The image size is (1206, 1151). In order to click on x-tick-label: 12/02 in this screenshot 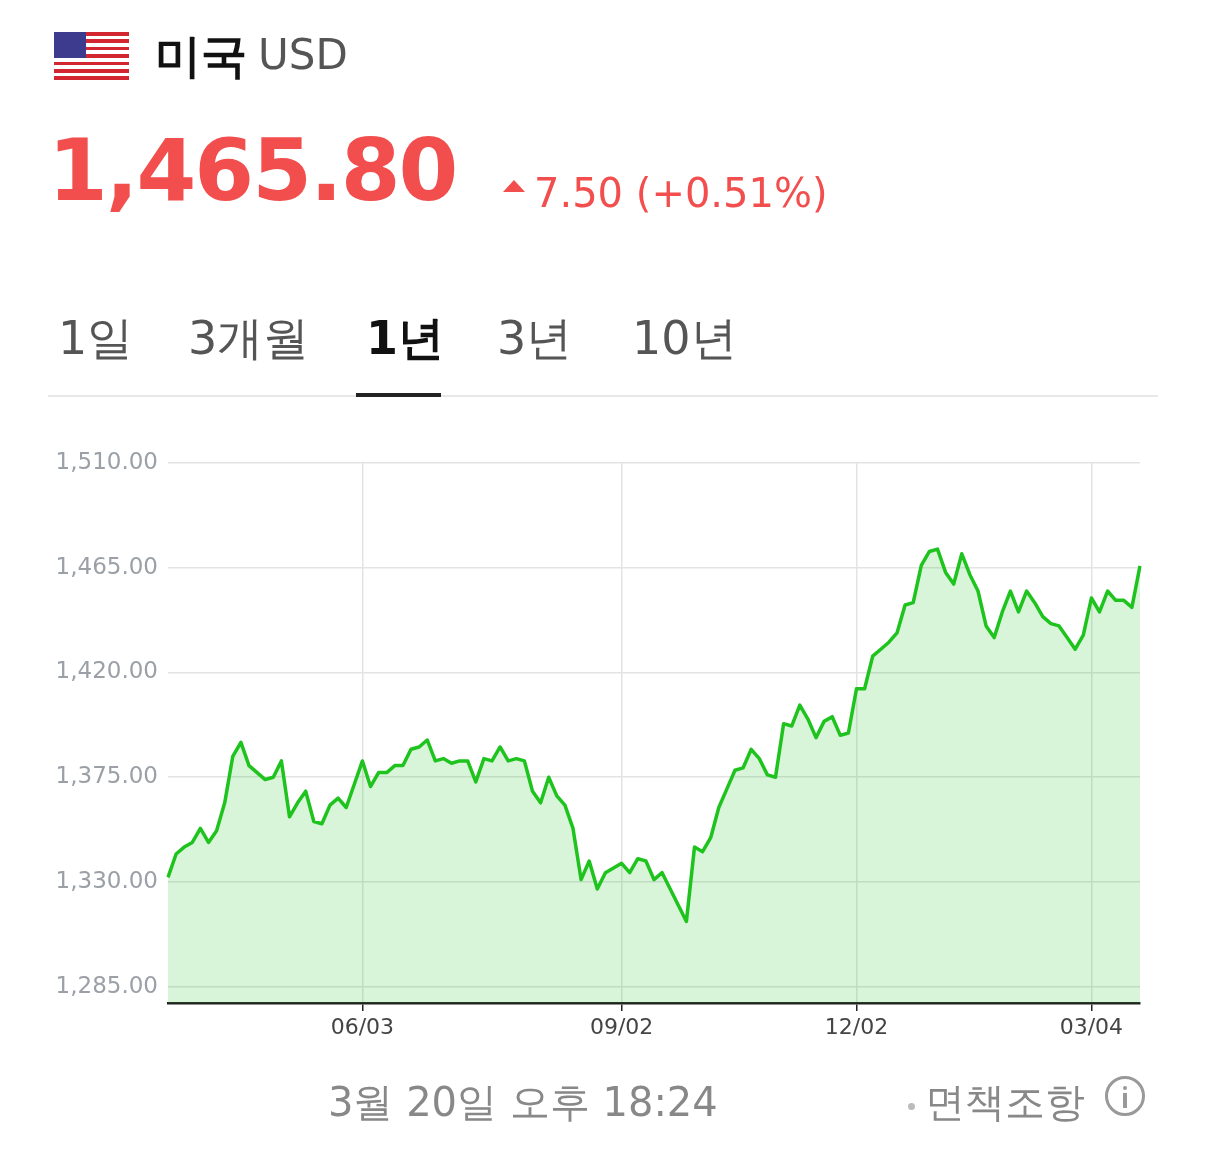, I will do `click(856, 1026)`.